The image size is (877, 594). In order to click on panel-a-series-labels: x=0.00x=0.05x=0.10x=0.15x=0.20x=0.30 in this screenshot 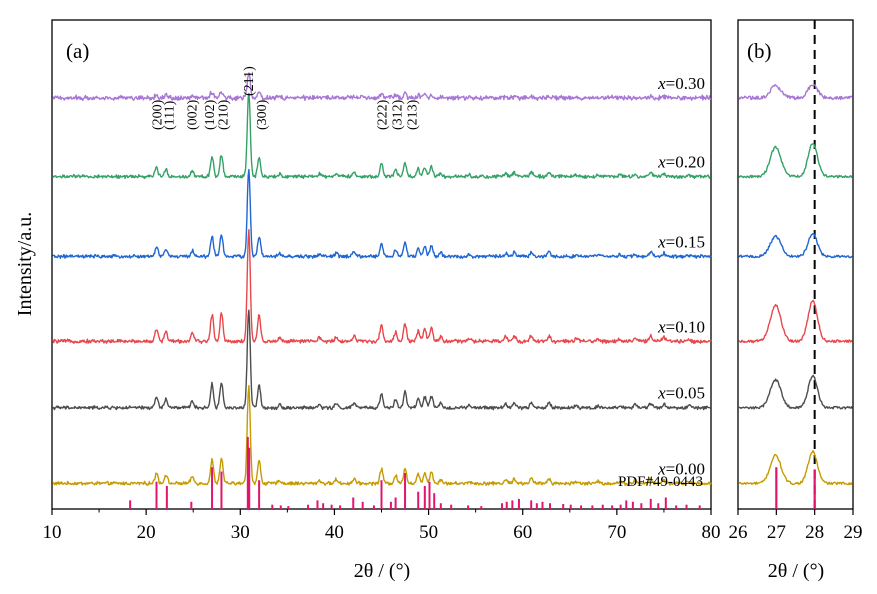, I will do `click(681, 276)`.